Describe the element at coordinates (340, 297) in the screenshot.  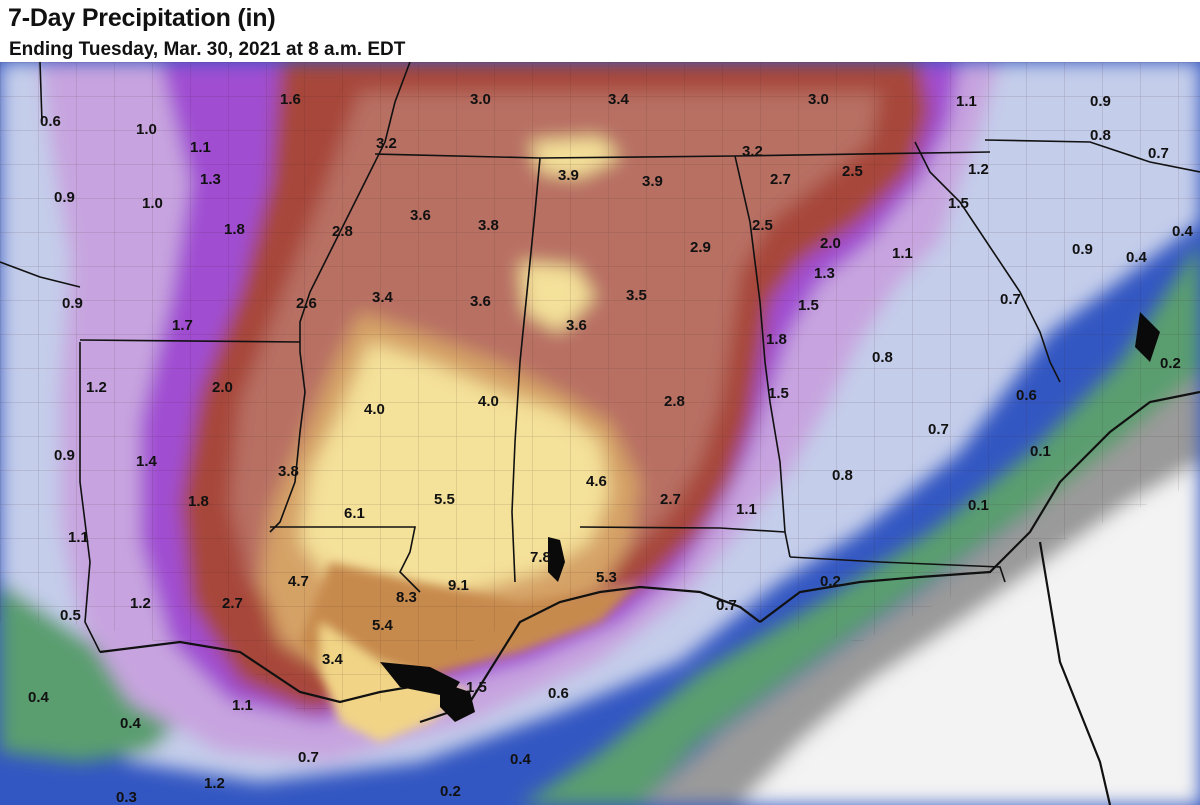
I see `mississippi-river-border` at that location.